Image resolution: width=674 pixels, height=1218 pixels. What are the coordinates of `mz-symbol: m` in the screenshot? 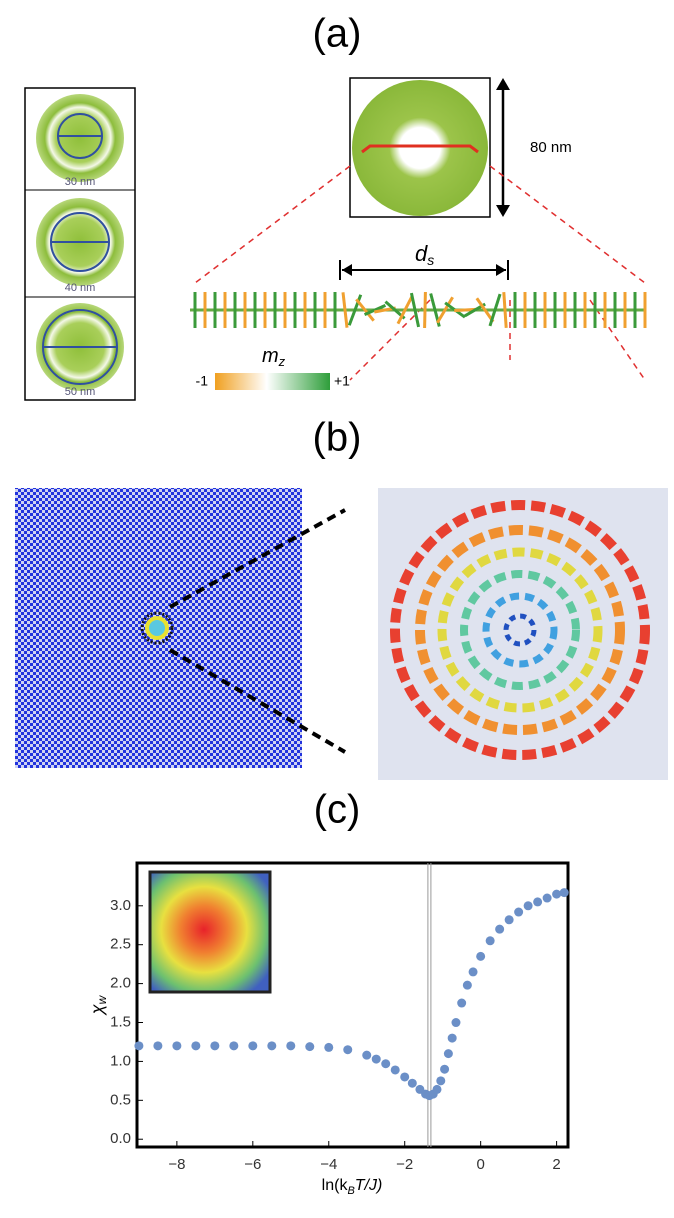 It's located at (270, 356).